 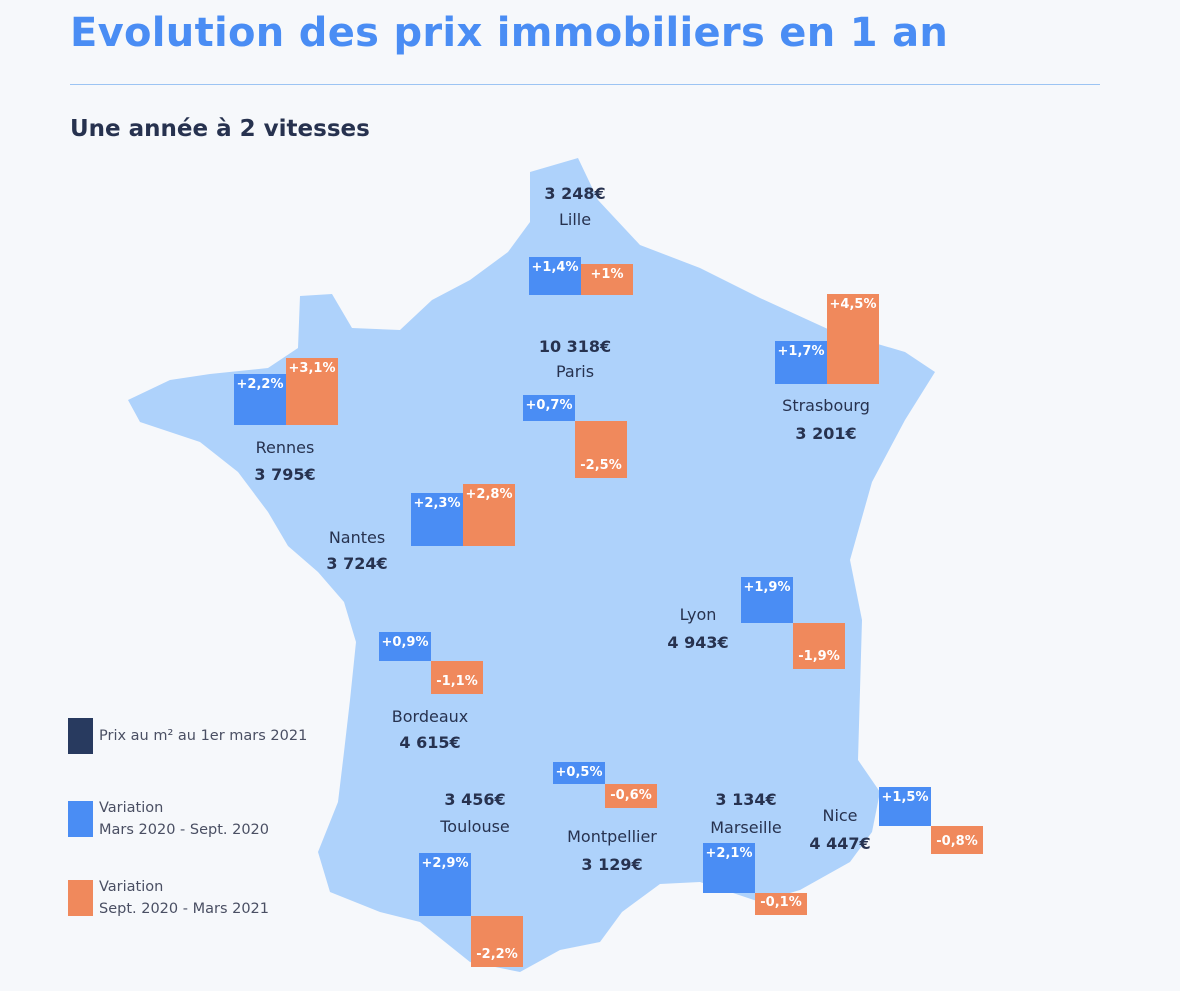 What do you see at coordinates (729, 868) in the screenshot?
I see `bar-variation-1-marseille: +2,1%` at bounding box center [729, 868].